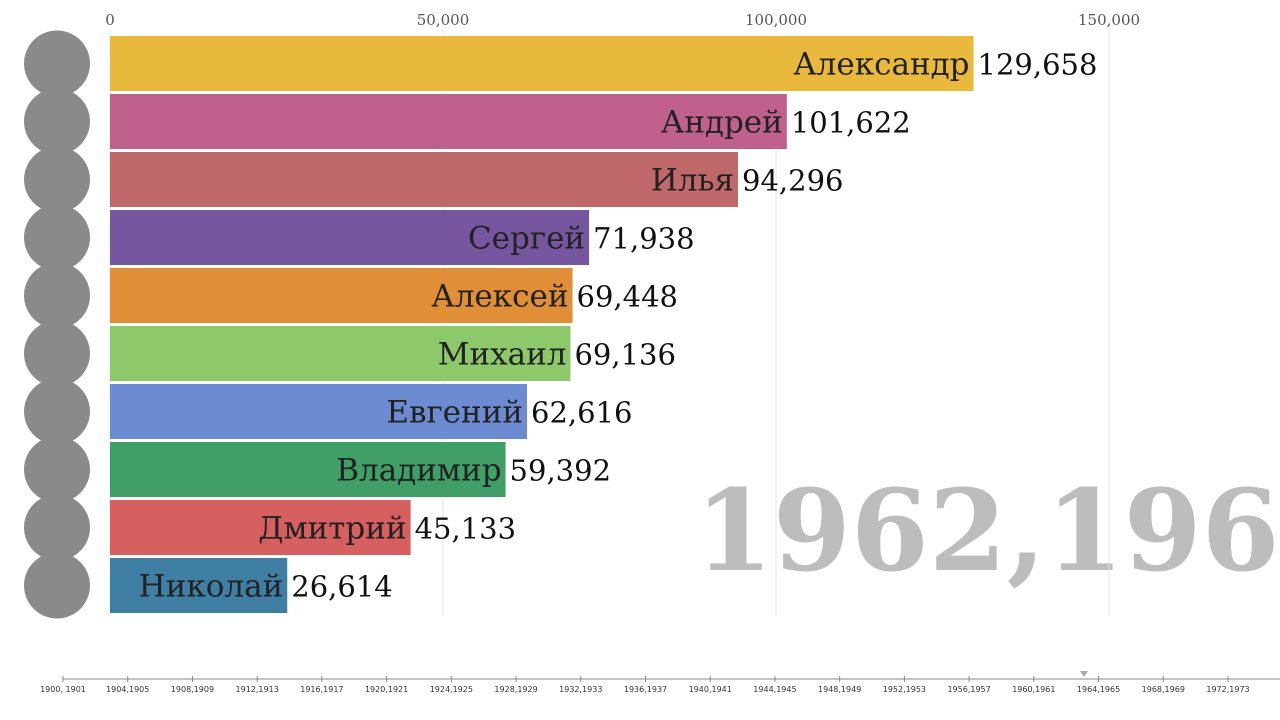  Describe the element at coordinates (1109, 20) in the screenshot. I see `x-tick-label: 150,000` at that location.